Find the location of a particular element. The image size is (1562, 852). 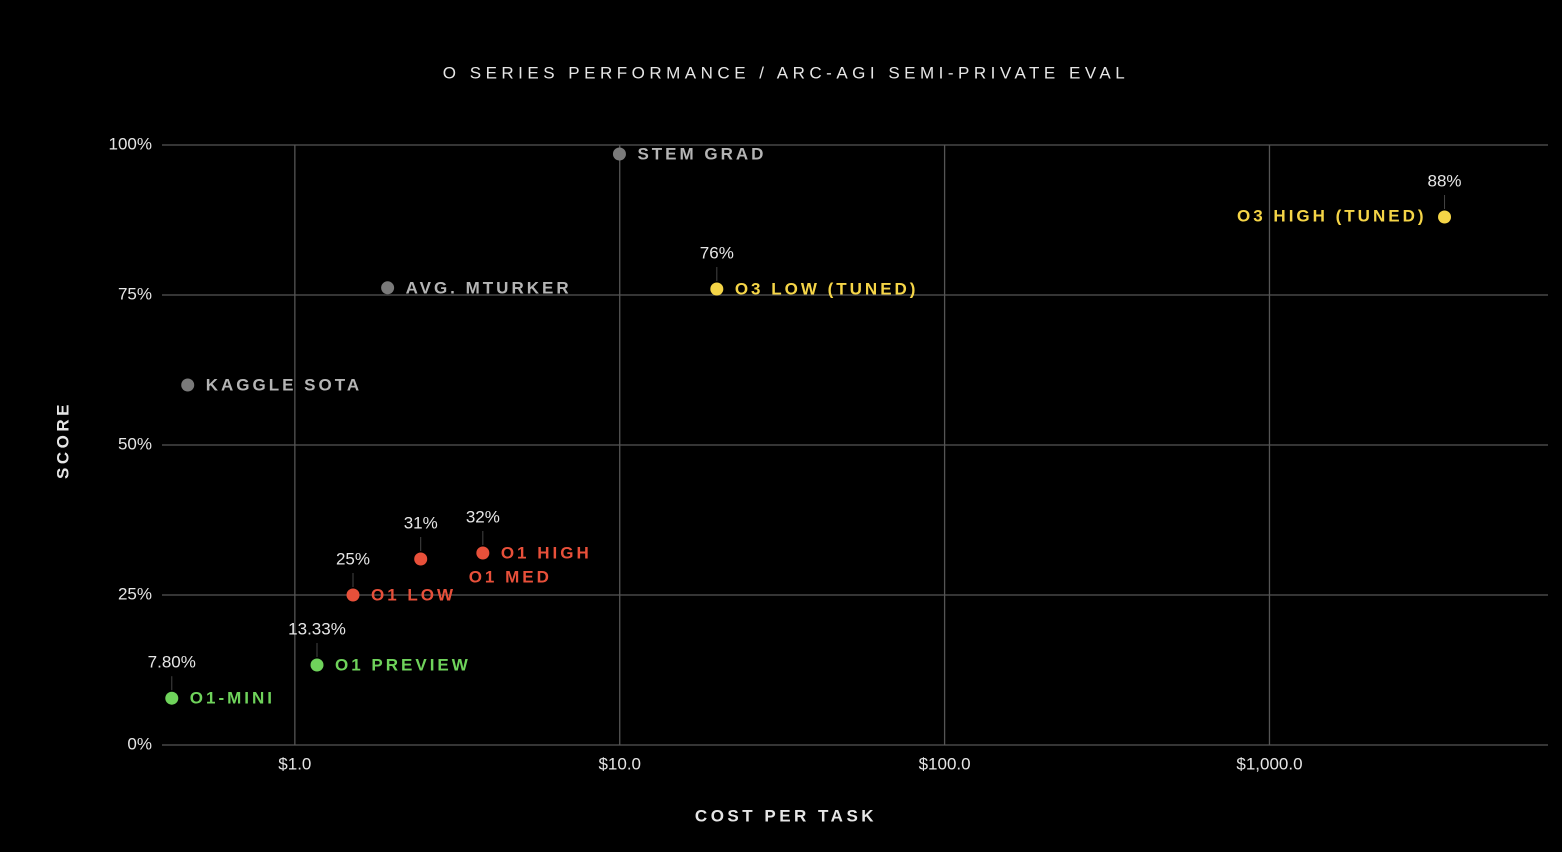

point-label: O1 LOW is located at coordinates (413, 594).